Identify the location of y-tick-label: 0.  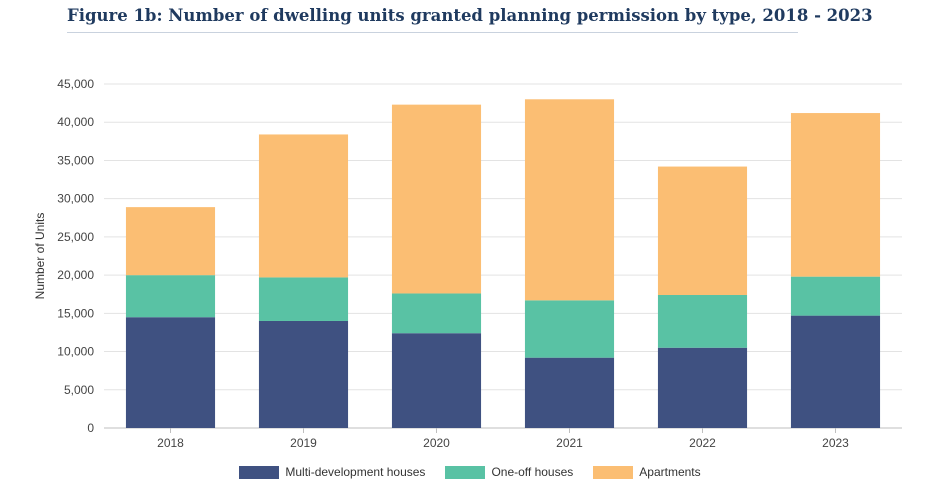
(90, 428).